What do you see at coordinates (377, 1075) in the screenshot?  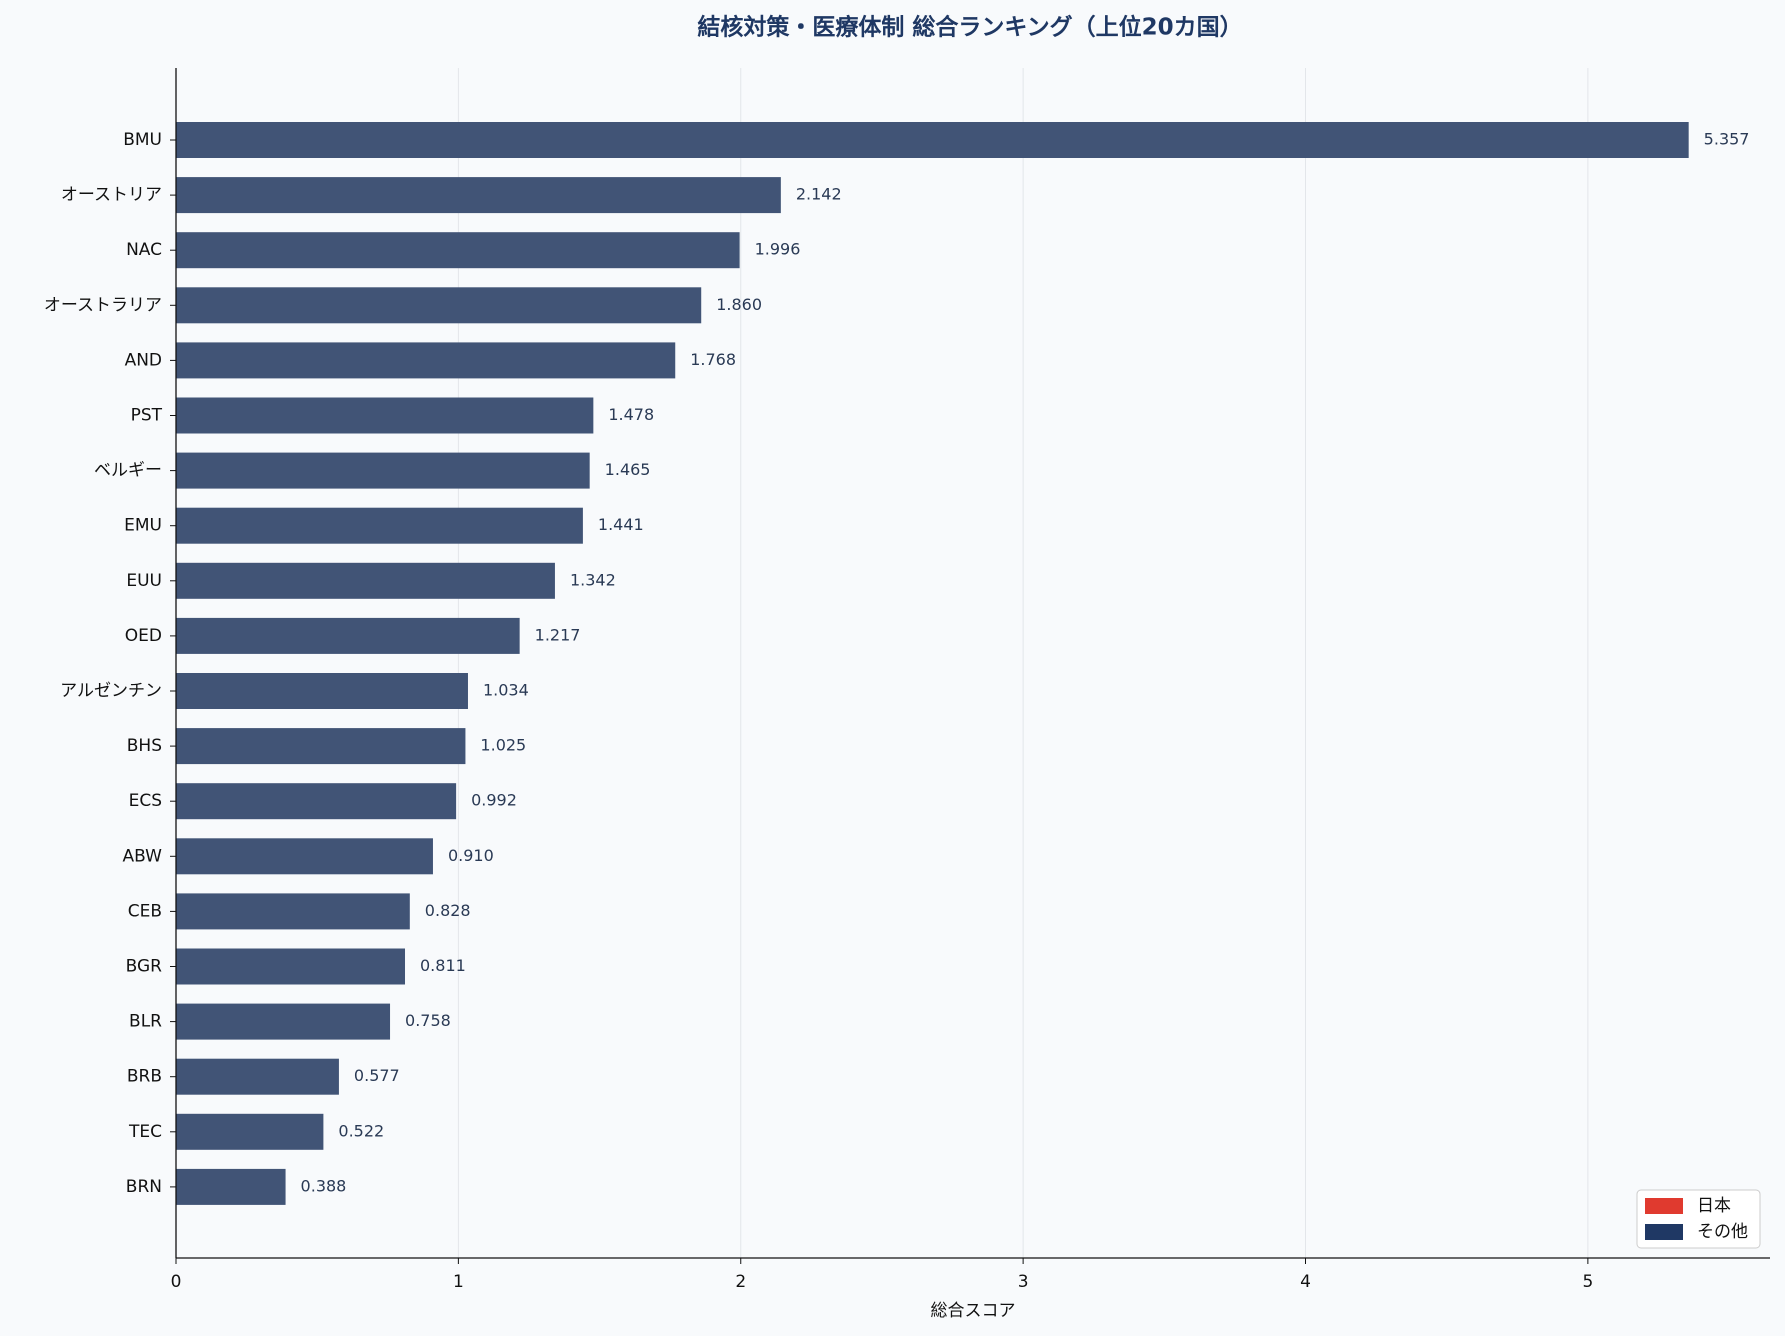 I see `value-label: 0.577` at bounding box center [377, 1075].